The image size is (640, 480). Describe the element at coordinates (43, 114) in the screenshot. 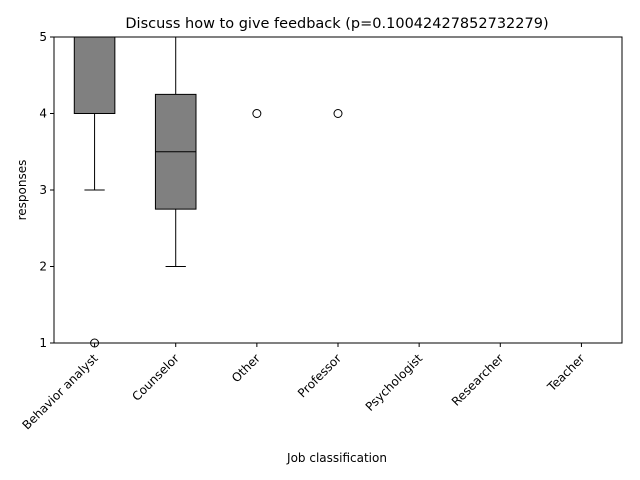

I see `y-tick-label: 4` at that location.